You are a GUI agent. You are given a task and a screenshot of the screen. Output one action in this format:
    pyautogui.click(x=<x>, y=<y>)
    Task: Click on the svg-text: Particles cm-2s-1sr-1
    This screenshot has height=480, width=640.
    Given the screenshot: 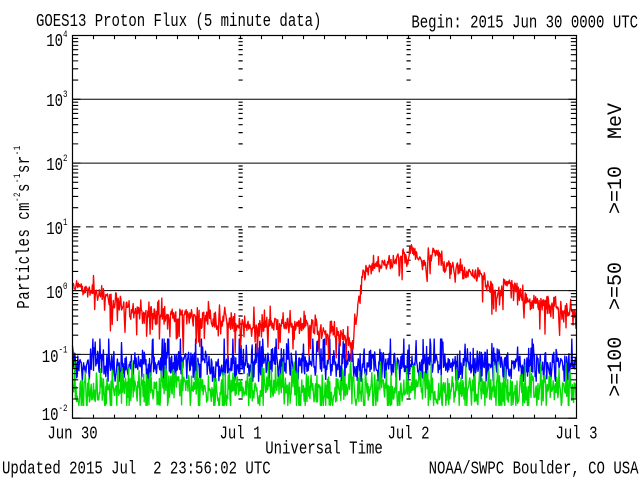 What is the action you would take?
    pyautogui.click(x=23, y=226)
    